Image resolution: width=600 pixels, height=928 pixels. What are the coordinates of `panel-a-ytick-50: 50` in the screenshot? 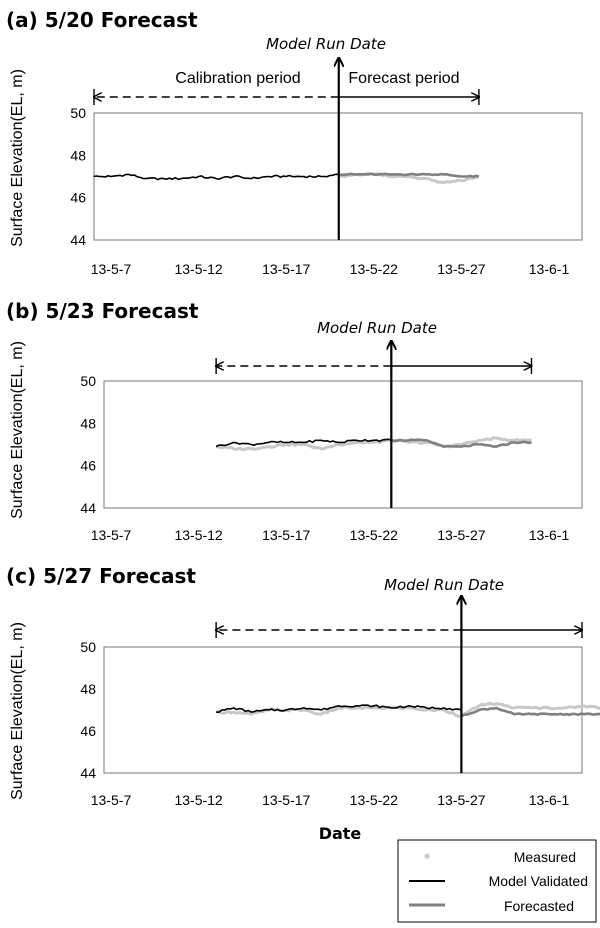 It's located at (78, 113).